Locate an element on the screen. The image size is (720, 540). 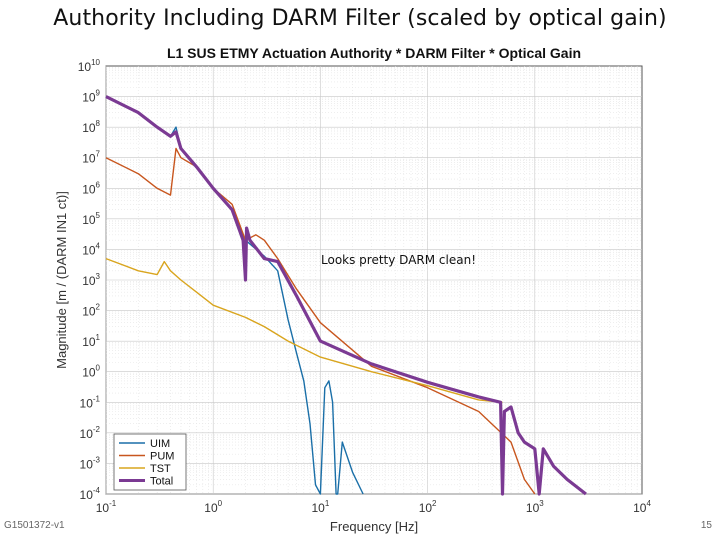
page-number: 15 is located at coordinates (706, 525).